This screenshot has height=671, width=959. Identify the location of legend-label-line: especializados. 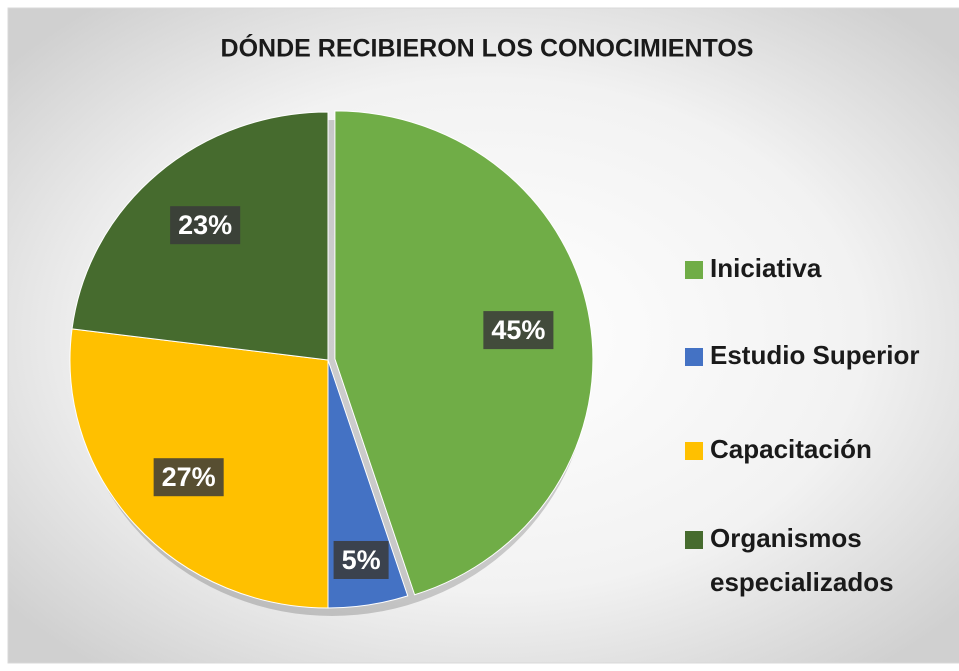
(802, 582).